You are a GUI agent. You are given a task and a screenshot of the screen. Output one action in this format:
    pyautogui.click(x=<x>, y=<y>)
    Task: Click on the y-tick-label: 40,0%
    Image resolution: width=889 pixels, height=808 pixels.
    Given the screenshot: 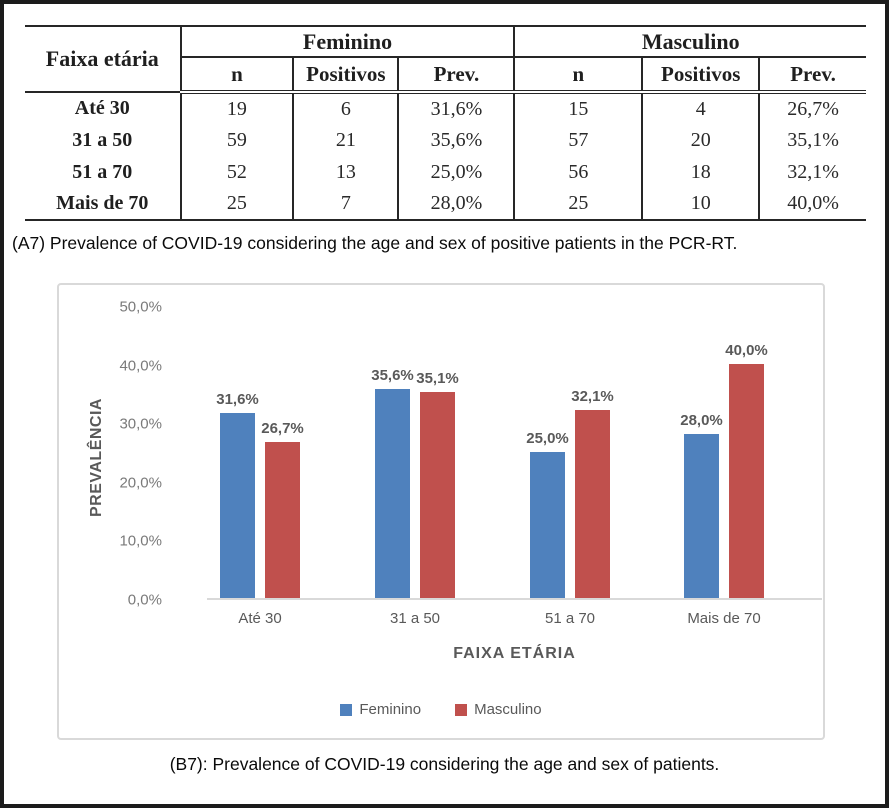 What is the action you would take?
    pyautogui.click(x=140, y=366)
    